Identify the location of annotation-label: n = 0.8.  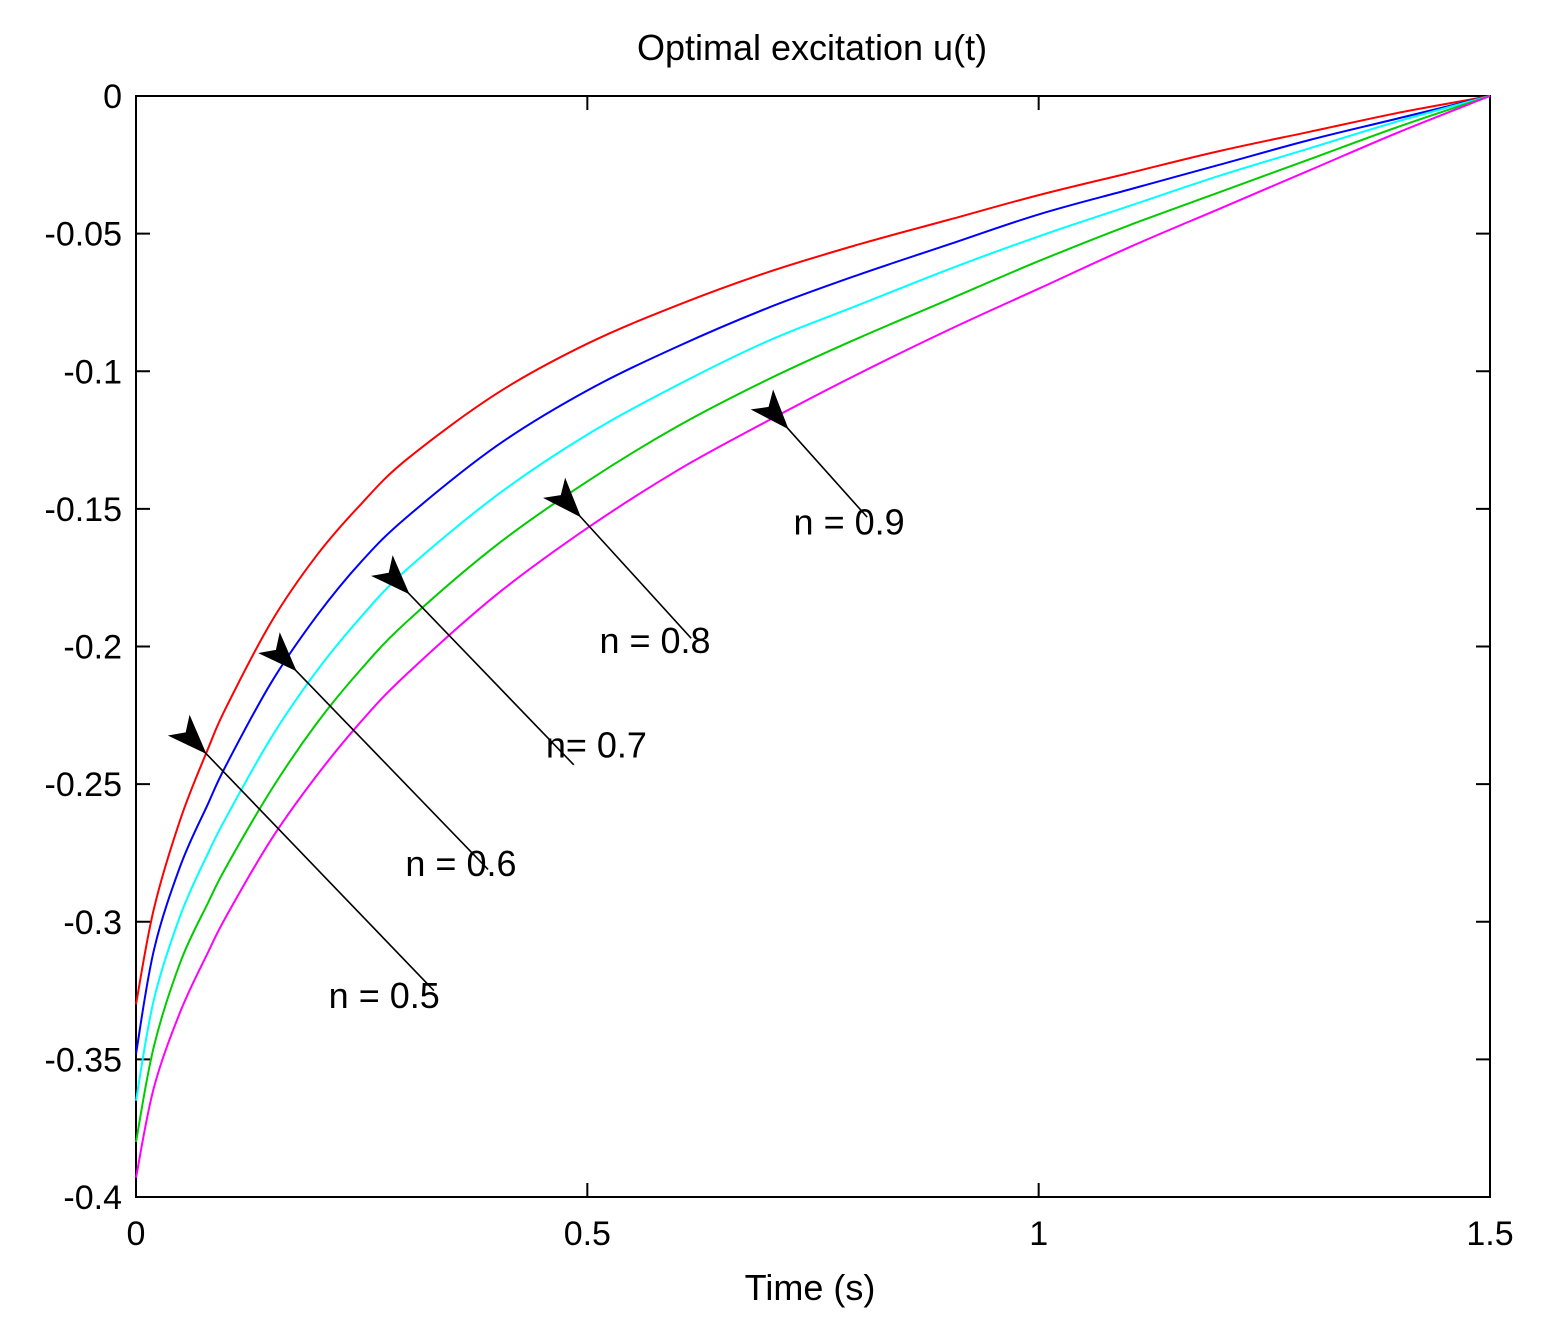
(654, 640).